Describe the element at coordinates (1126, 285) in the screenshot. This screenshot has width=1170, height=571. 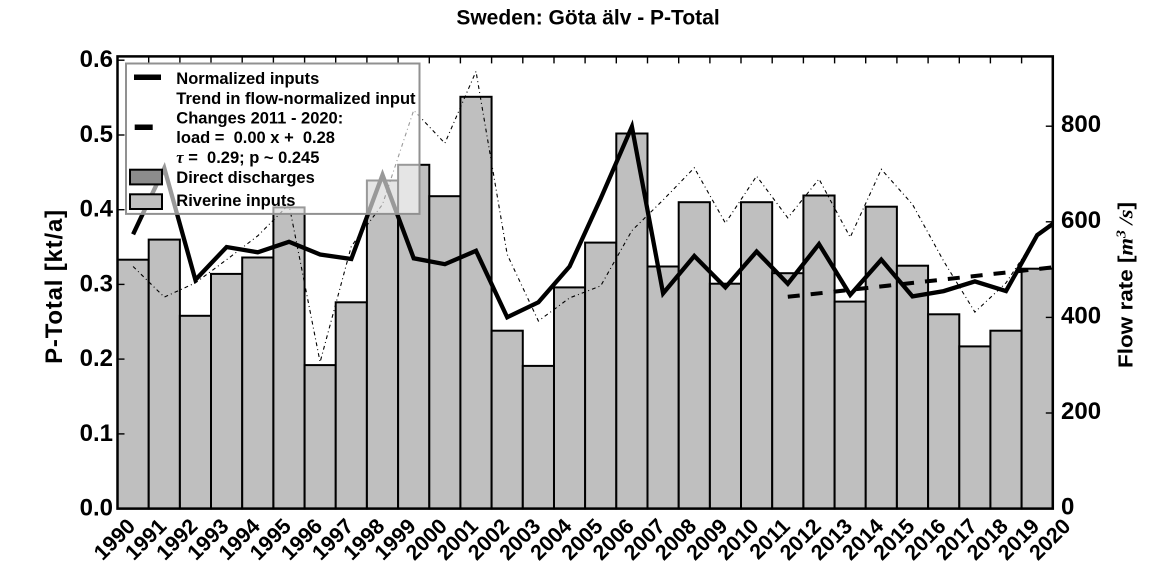
I see `svg-text: Flow rate [m3 /s]` at that location.